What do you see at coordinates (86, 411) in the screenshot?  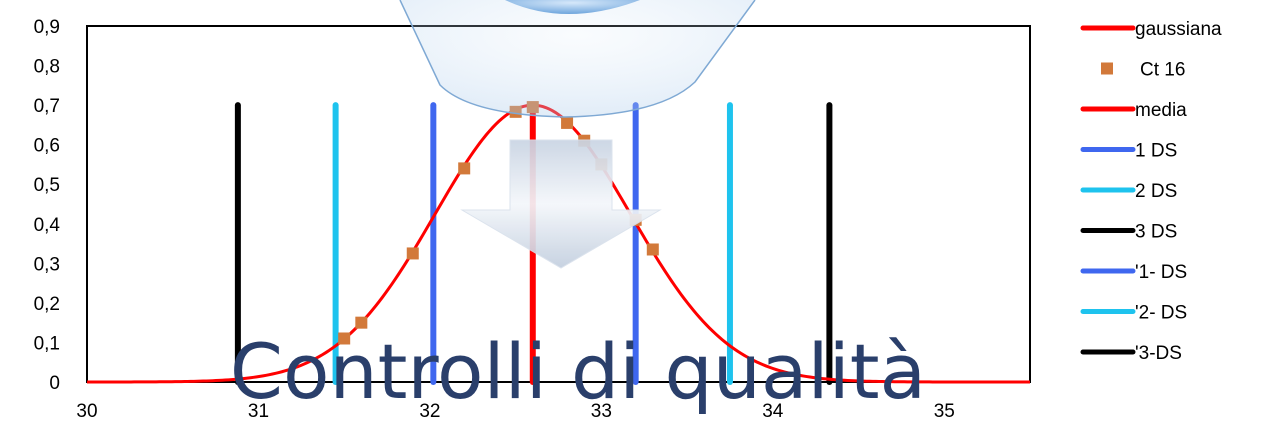 I see `x-tick-label: 30` at bounding box center [86, 411].